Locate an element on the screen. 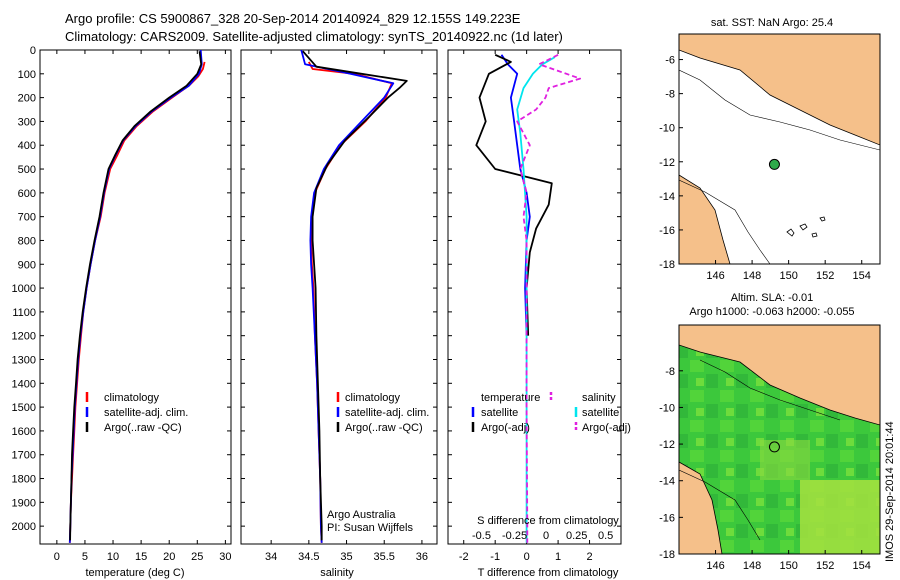  xtick-label: -2 is located at coordinates (464, 557).